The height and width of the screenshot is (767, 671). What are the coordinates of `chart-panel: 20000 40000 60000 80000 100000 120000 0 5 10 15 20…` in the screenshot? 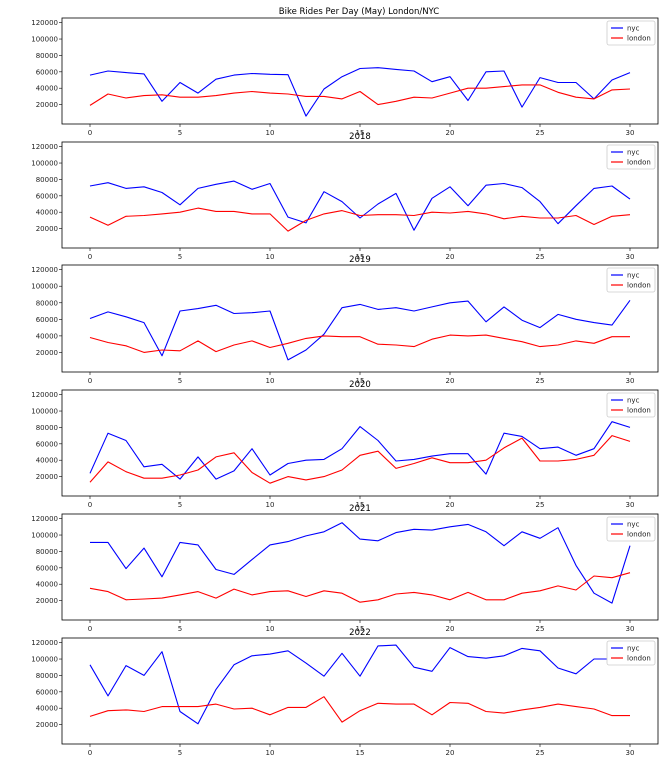 It's located at (345, 77).